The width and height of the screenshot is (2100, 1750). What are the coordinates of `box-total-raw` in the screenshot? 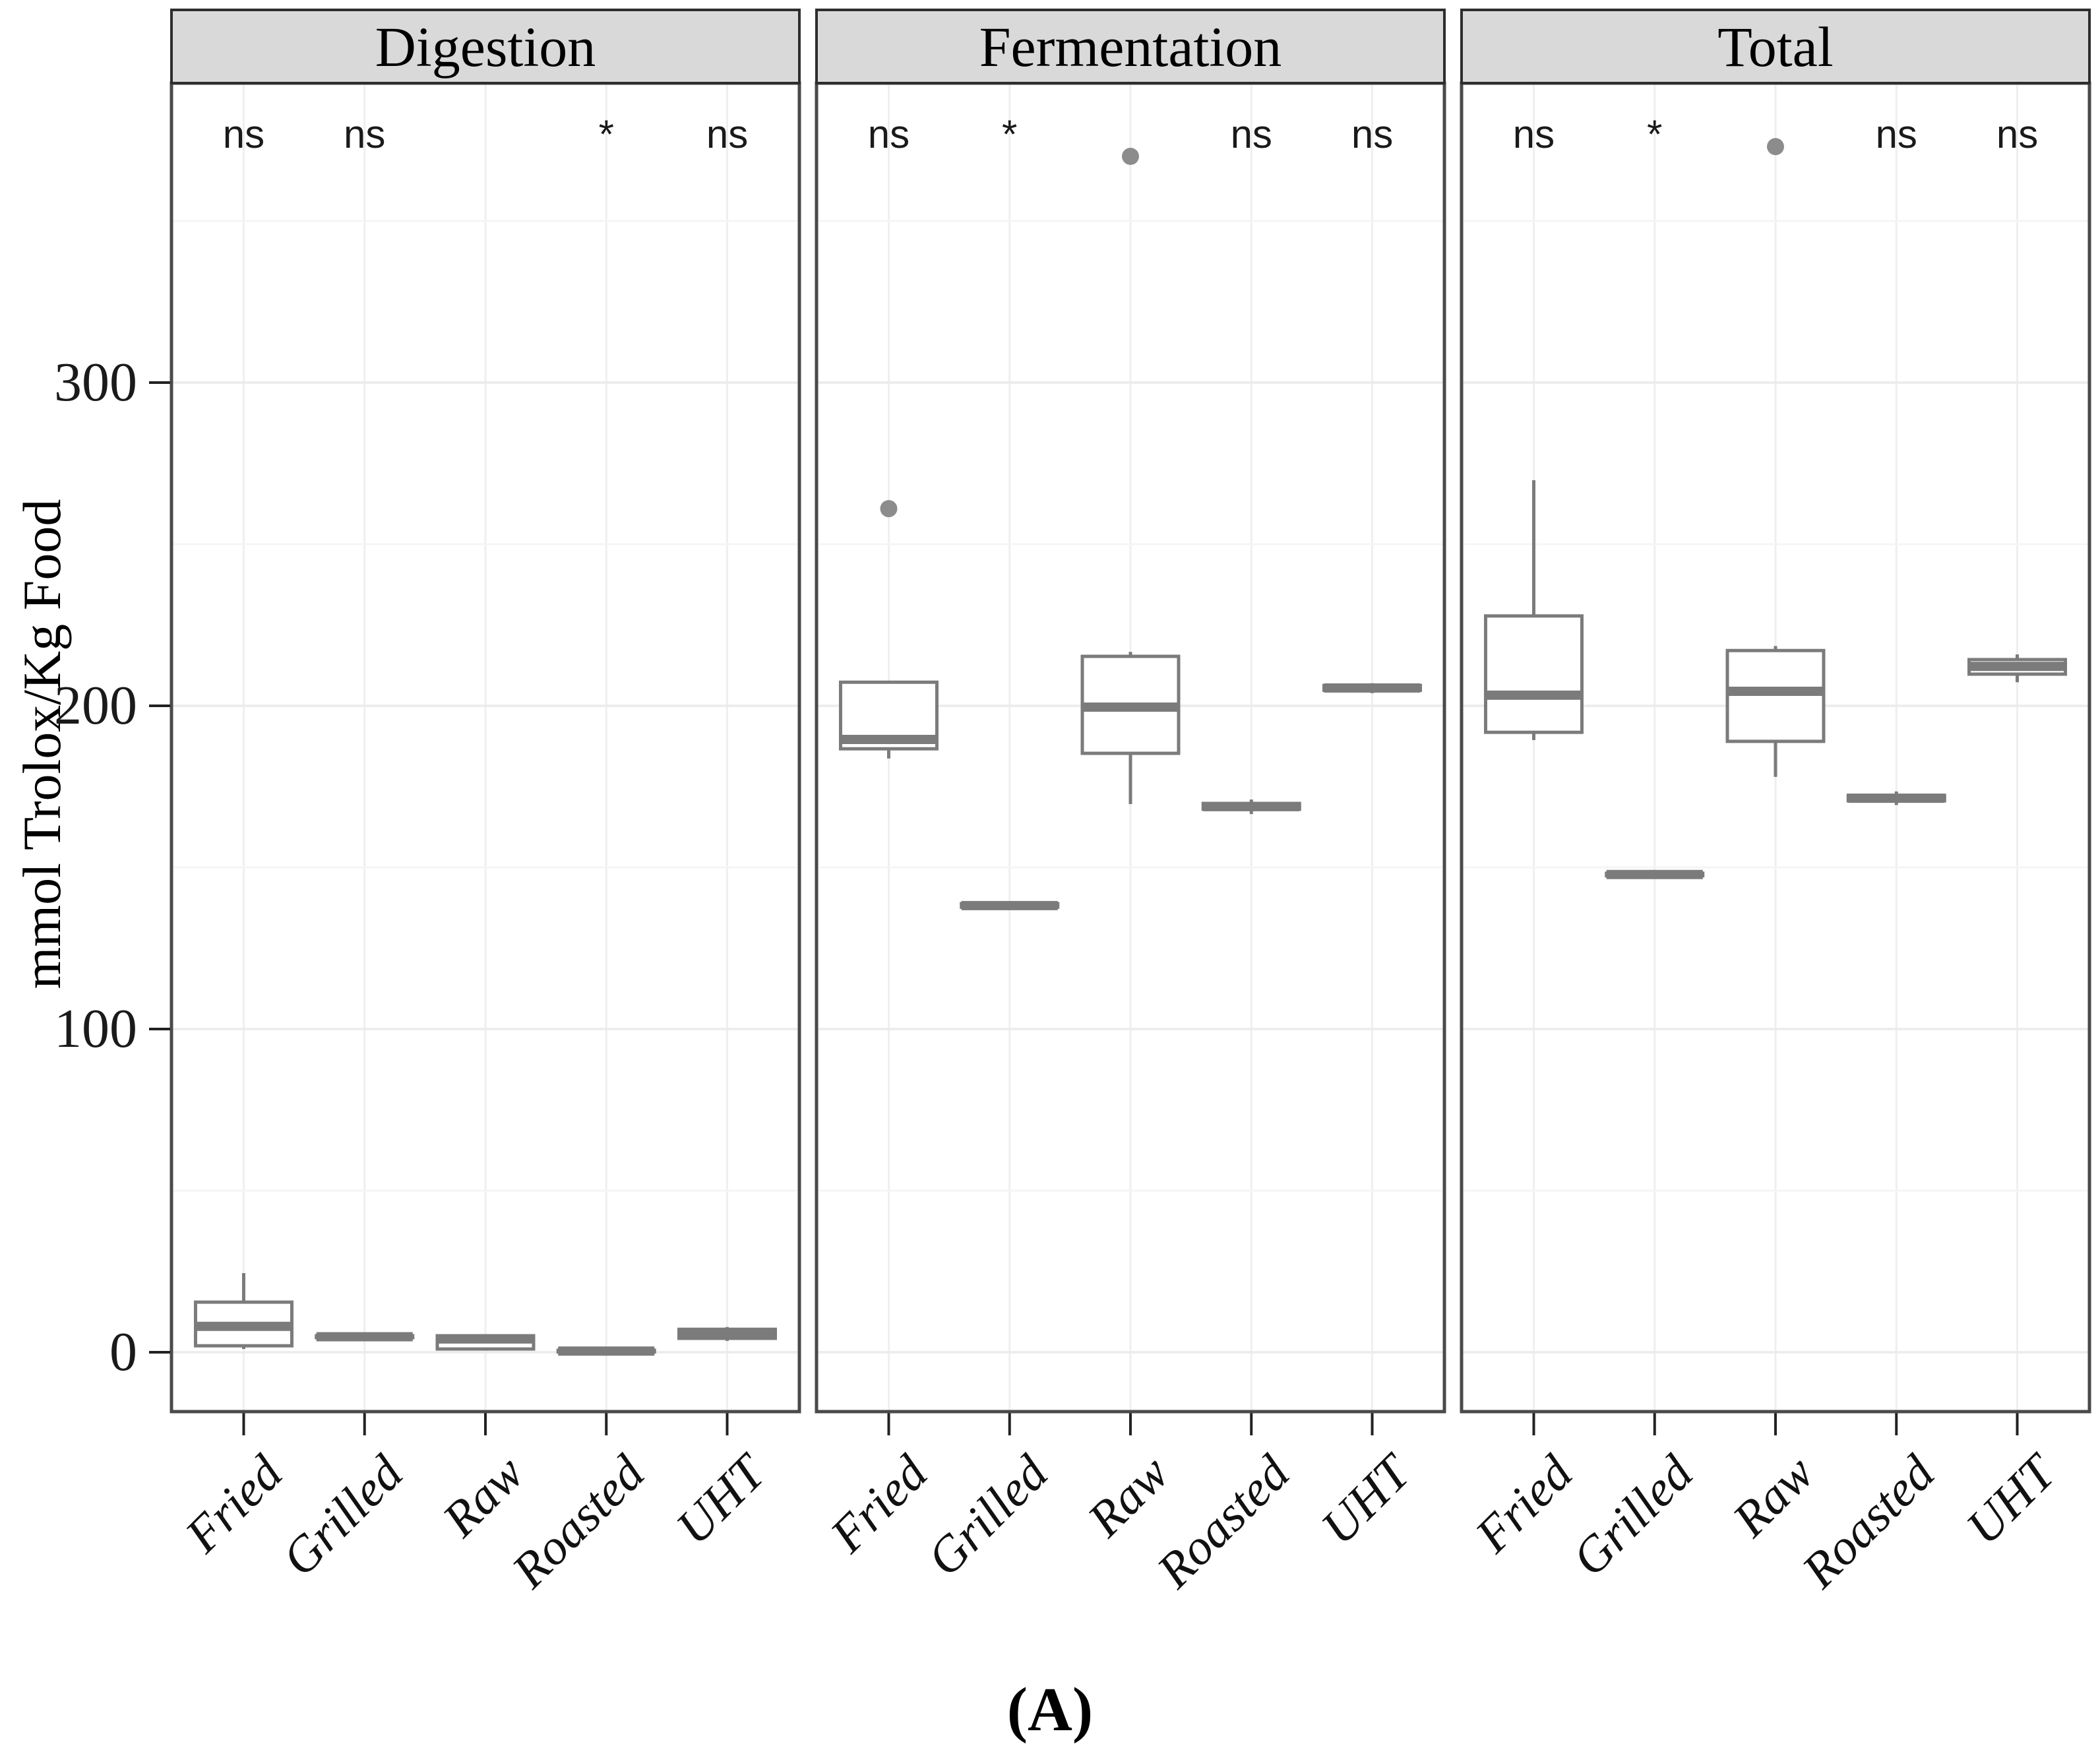 It's located at (1775, 695).